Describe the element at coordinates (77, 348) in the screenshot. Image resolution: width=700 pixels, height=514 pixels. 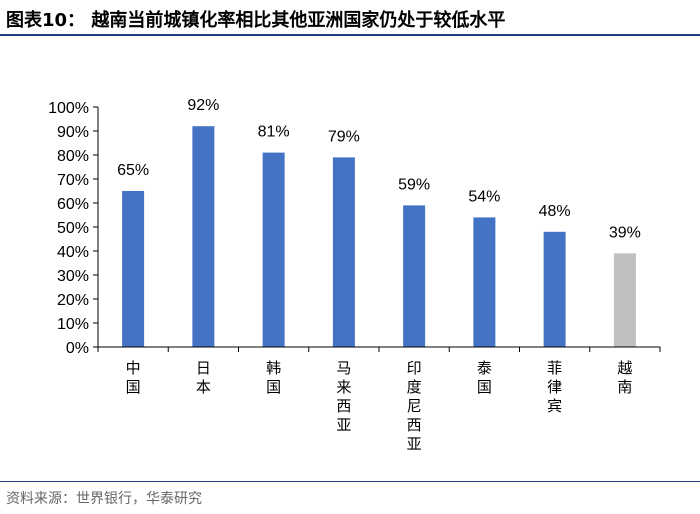
I see `y-tick-label: 0%` at that location.